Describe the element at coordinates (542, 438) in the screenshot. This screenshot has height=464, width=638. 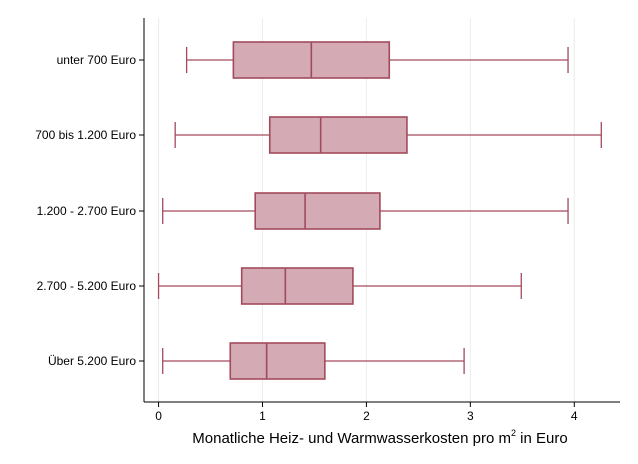
I see `x-axis-label-end: in Euro` at that location.